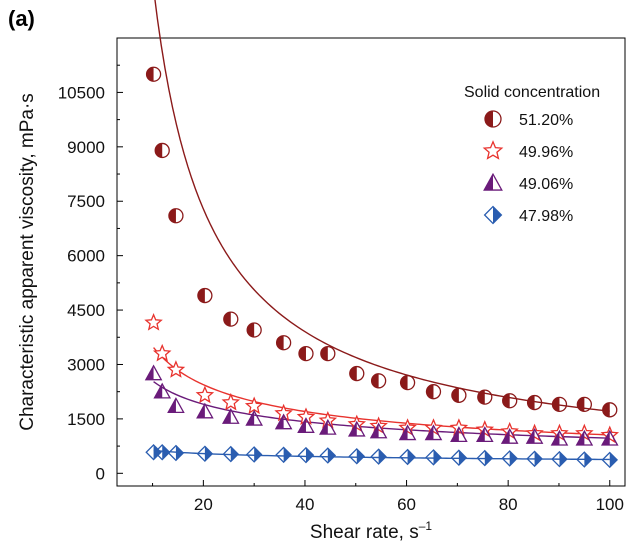  Describe the element at coordinates (86, 201) in the screenshot. I see `y-tick-label: 7500` at that location.